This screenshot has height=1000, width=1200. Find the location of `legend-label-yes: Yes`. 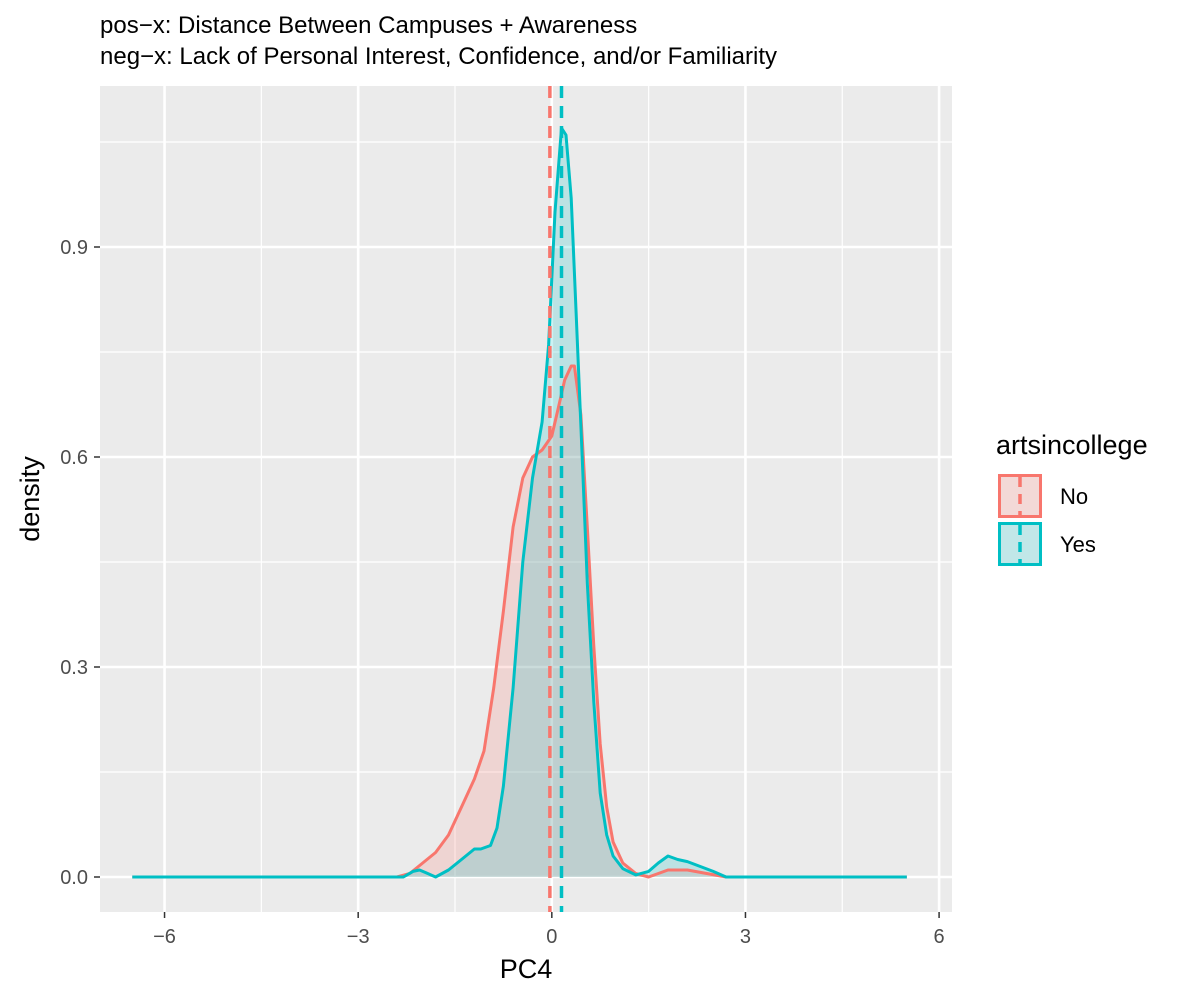

legend-label-yes: Yes is located at coordinates (1078, 544).